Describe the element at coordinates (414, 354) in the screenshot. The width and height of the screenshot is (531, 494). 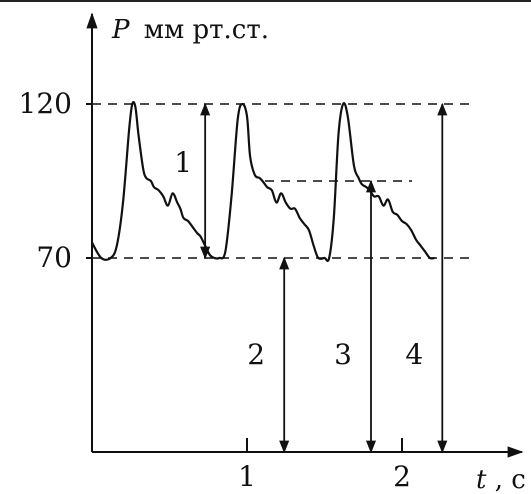
I see `annotation-label: 4` at that location.